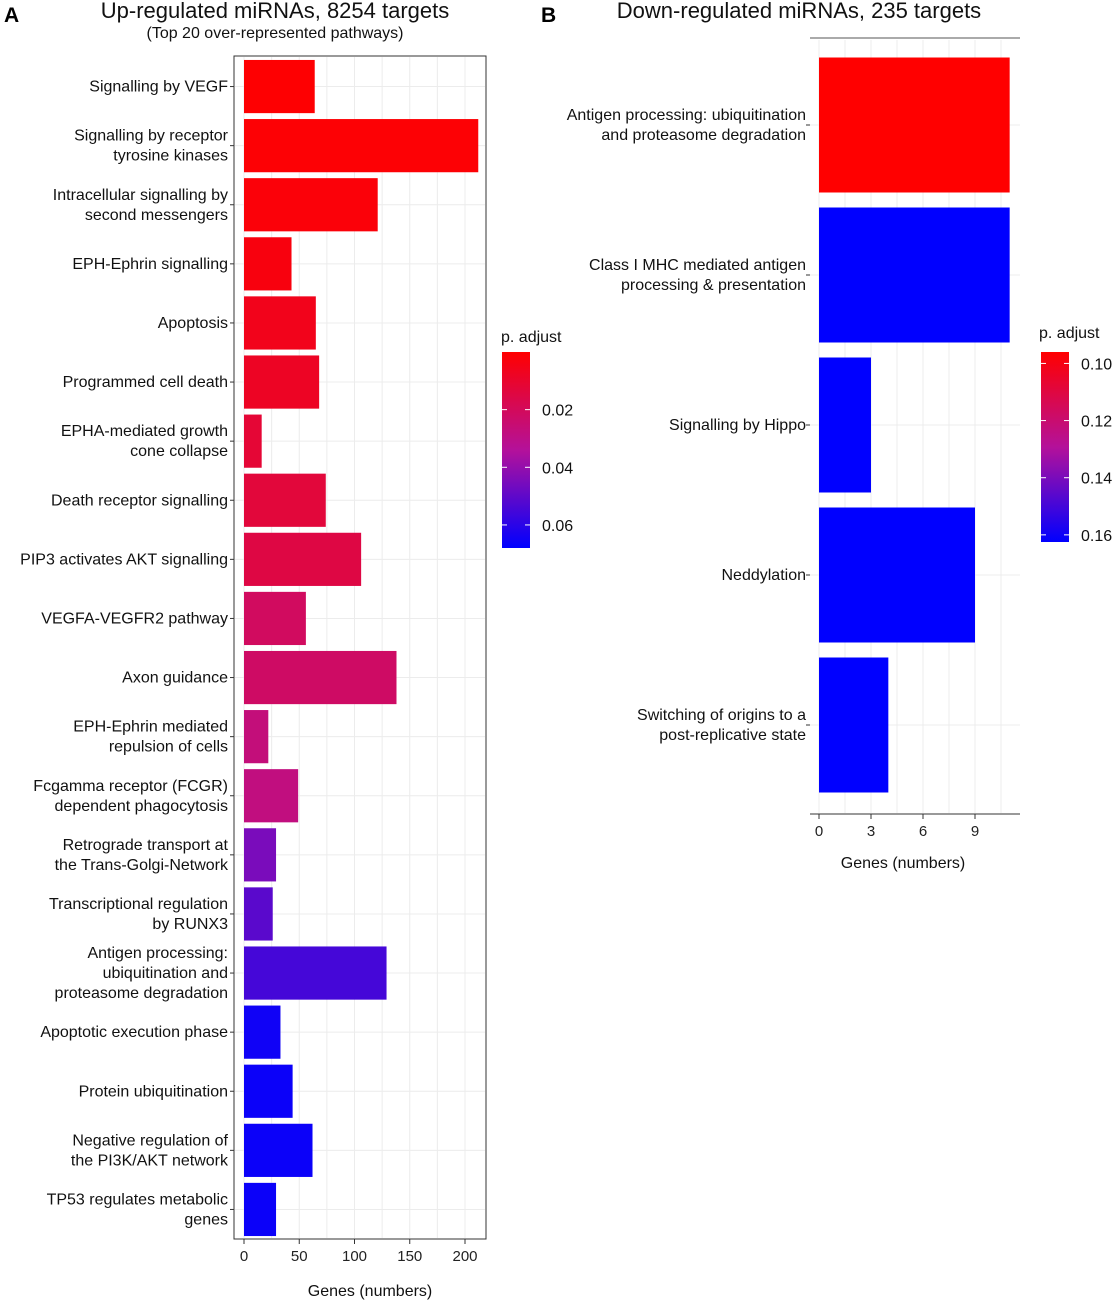 Image resolution: width=1112 pixels, height=1300 pixels. Describe the element at coordinates (145, 382) in the screenshot. I see `a-category-label: Programmed cell death` at that location.